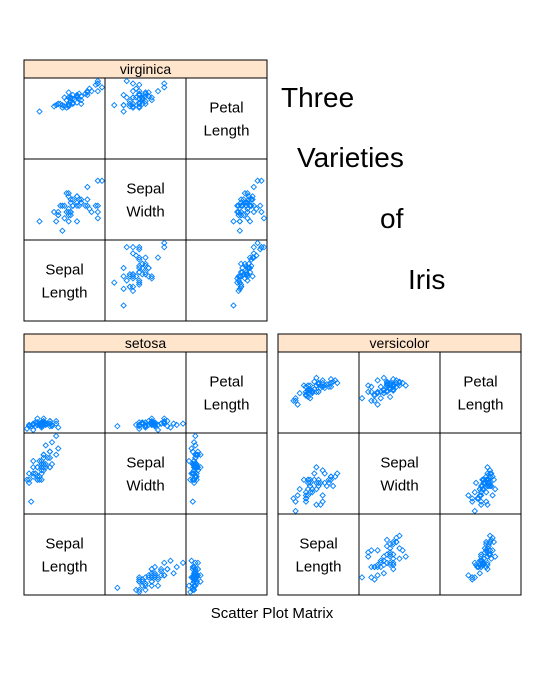  What do you see at coordinates (363, 188) in the screenshot?
I see `chart-title: Three Varieties of Iris` at bounding box center [363, 188].